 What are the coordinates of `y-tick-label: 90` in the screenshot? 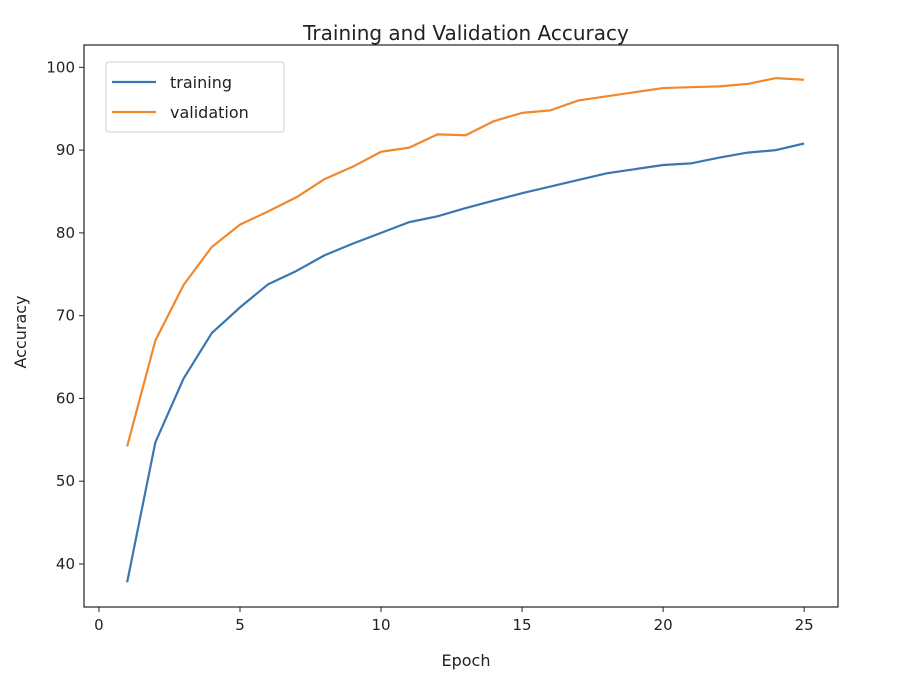 It's located at (65, 150).